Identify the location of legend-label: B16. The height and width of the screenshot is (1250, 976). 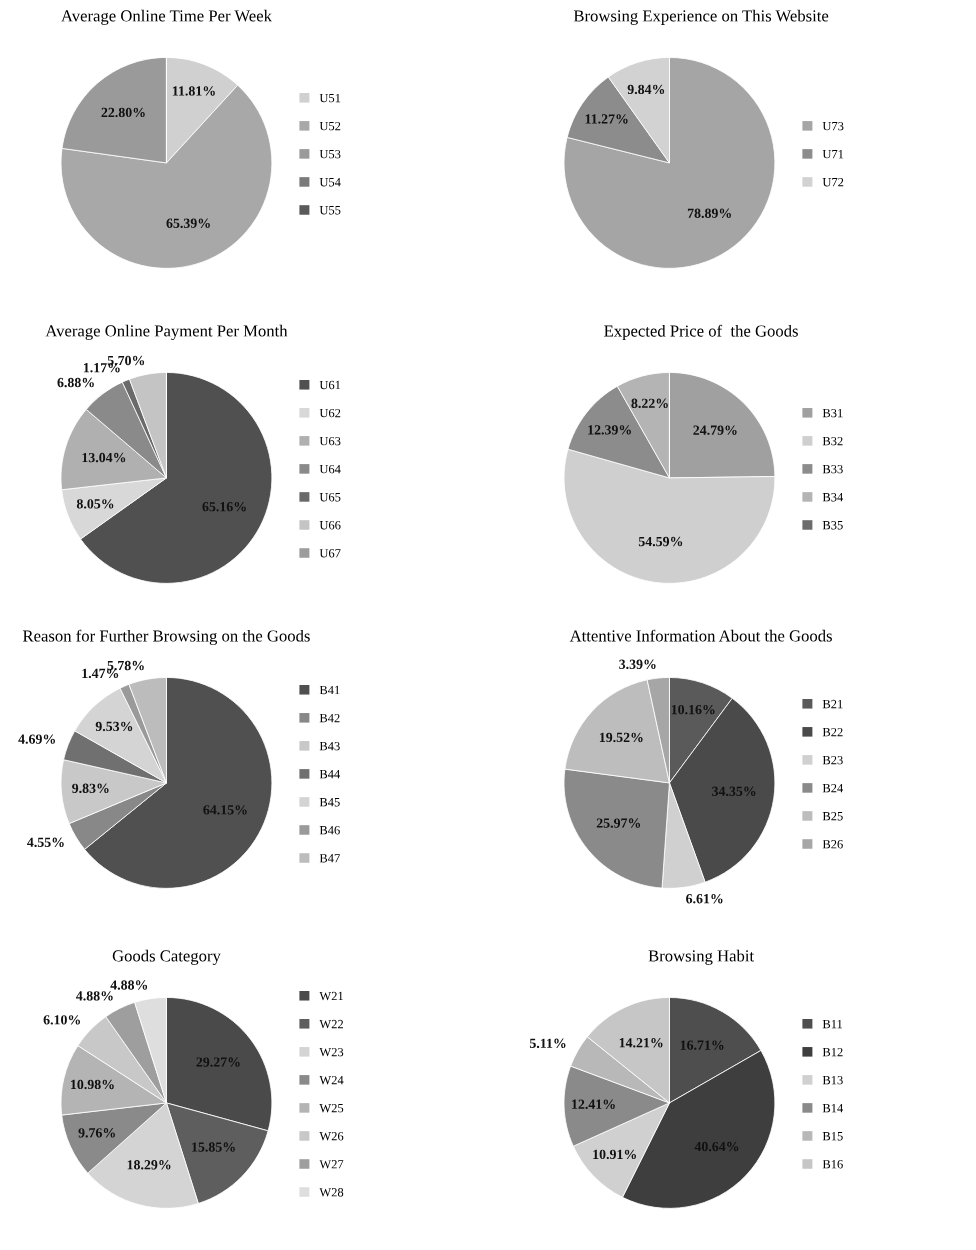
(832, 1164).